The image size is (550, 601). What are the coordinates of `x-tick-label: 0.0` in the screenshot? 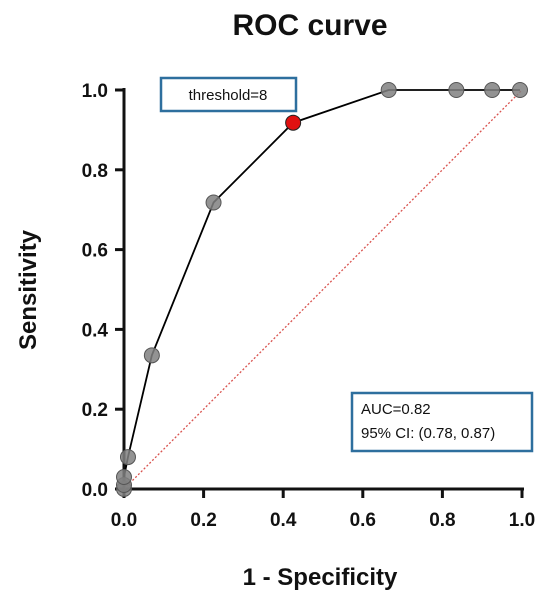 It's located at (124, 520).